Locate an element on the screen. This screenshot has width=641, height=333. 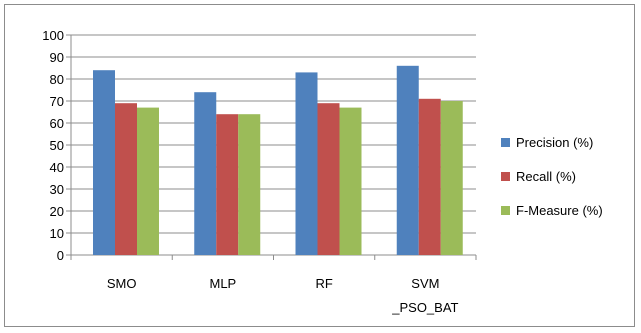
y-tick-label: 100 is located at coordinates (53, 35).